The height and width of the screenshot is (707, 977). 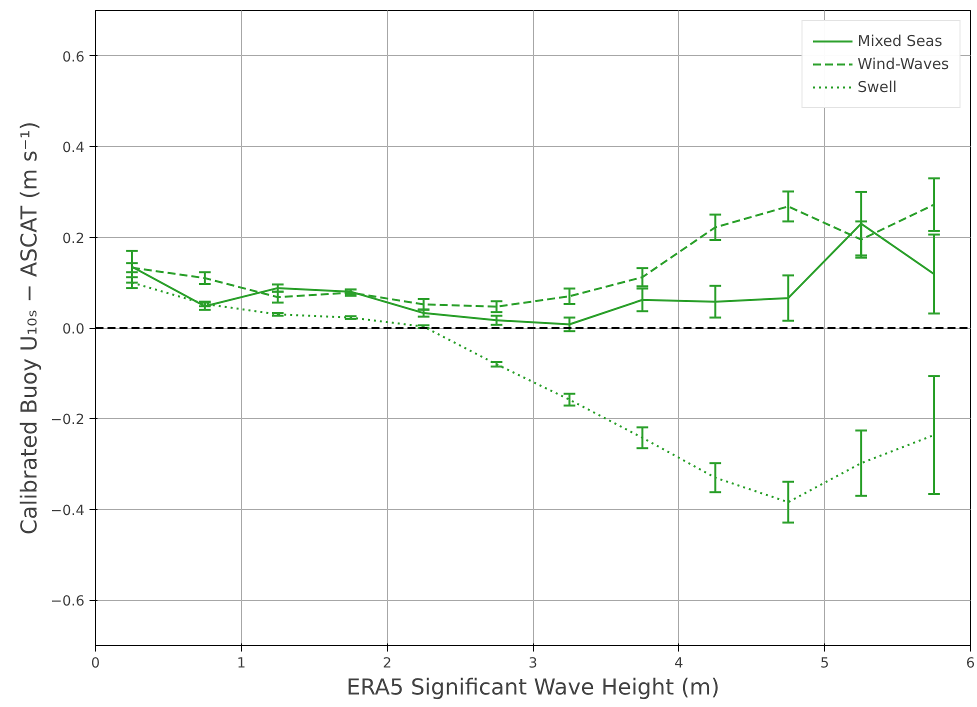 What do you see at coordinates (73, 57) in the screenshot?
I see `y-tick-label: 0.6` at bounding box center [73, 57].